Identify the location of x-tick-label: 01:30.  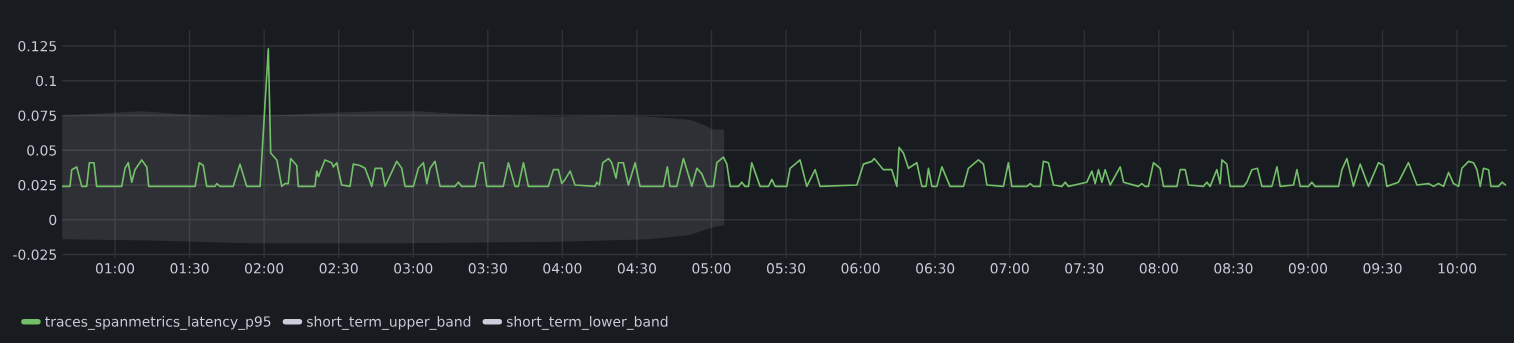
(189, 268).